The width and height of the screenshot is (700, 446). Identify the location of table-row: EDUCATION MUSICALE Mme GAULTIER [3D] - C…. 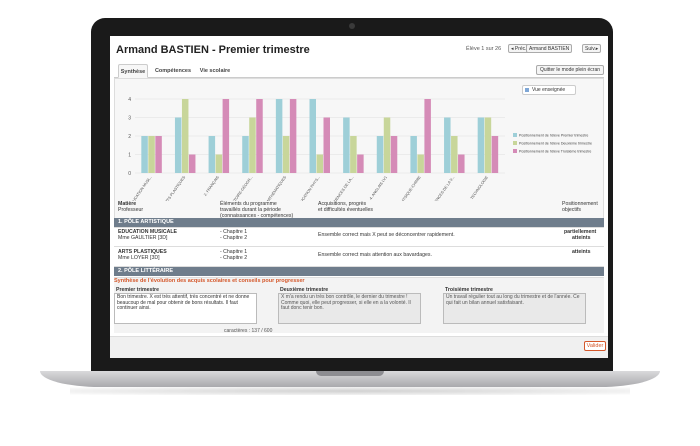
(359, 237).